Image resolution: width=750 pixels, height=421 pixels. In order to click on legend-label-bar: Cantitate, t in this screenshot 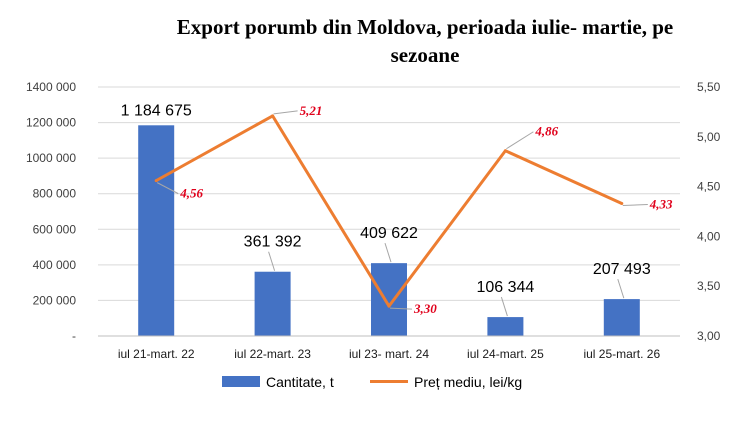, I will do `click(300, 382)`.